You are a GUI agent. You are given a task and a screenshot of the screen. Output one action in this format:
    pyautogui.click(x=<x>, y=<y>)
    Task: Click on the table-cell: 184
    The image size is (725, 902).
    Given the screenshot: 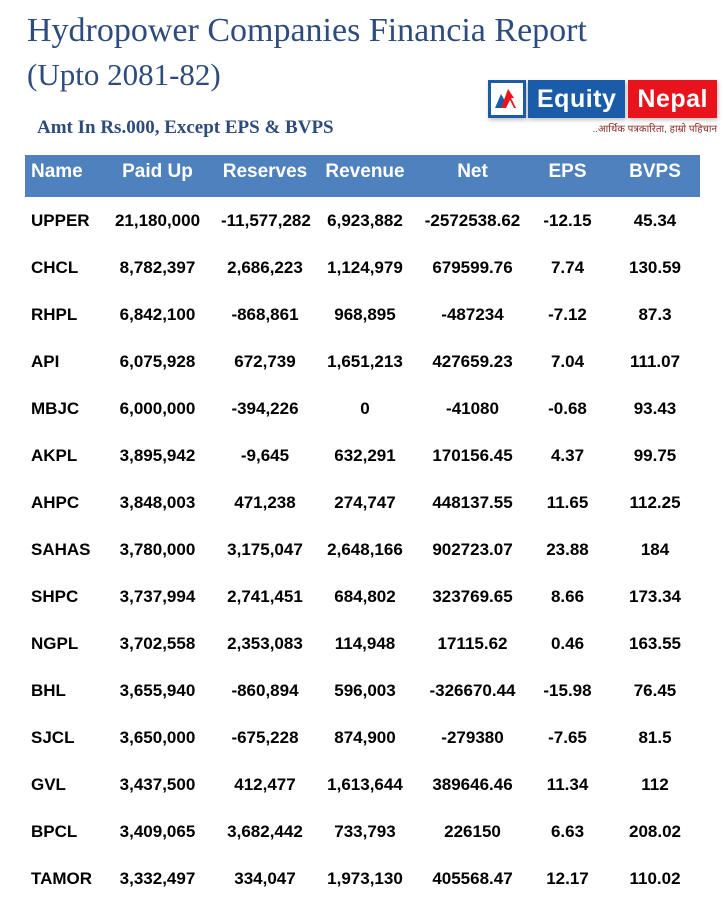 What is the action you would take?
    pyautogui.click(x=655, y=549)
    